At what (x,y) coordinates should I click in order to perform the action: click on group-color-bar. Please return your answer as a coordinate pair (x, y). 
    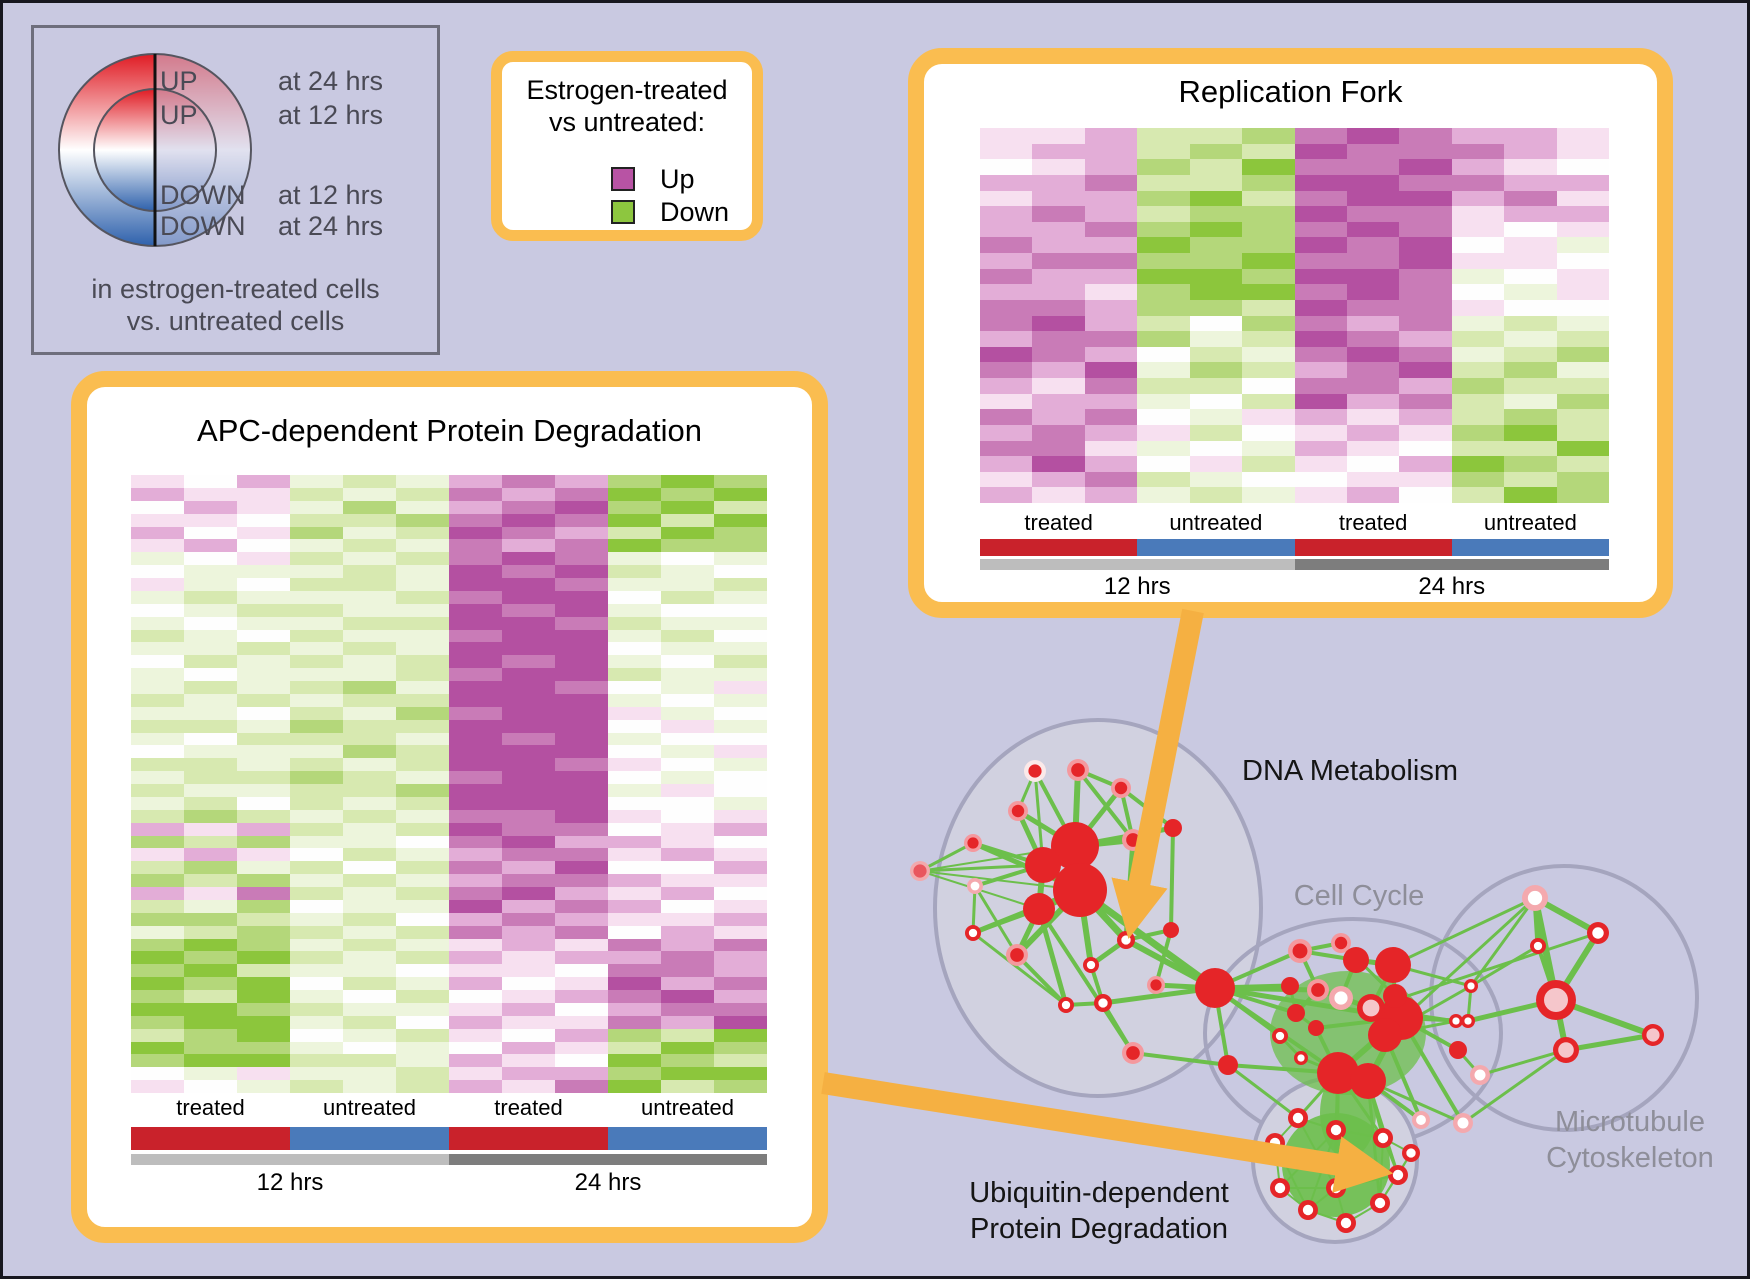
    Looking at the image, I should click on (1059, 547).